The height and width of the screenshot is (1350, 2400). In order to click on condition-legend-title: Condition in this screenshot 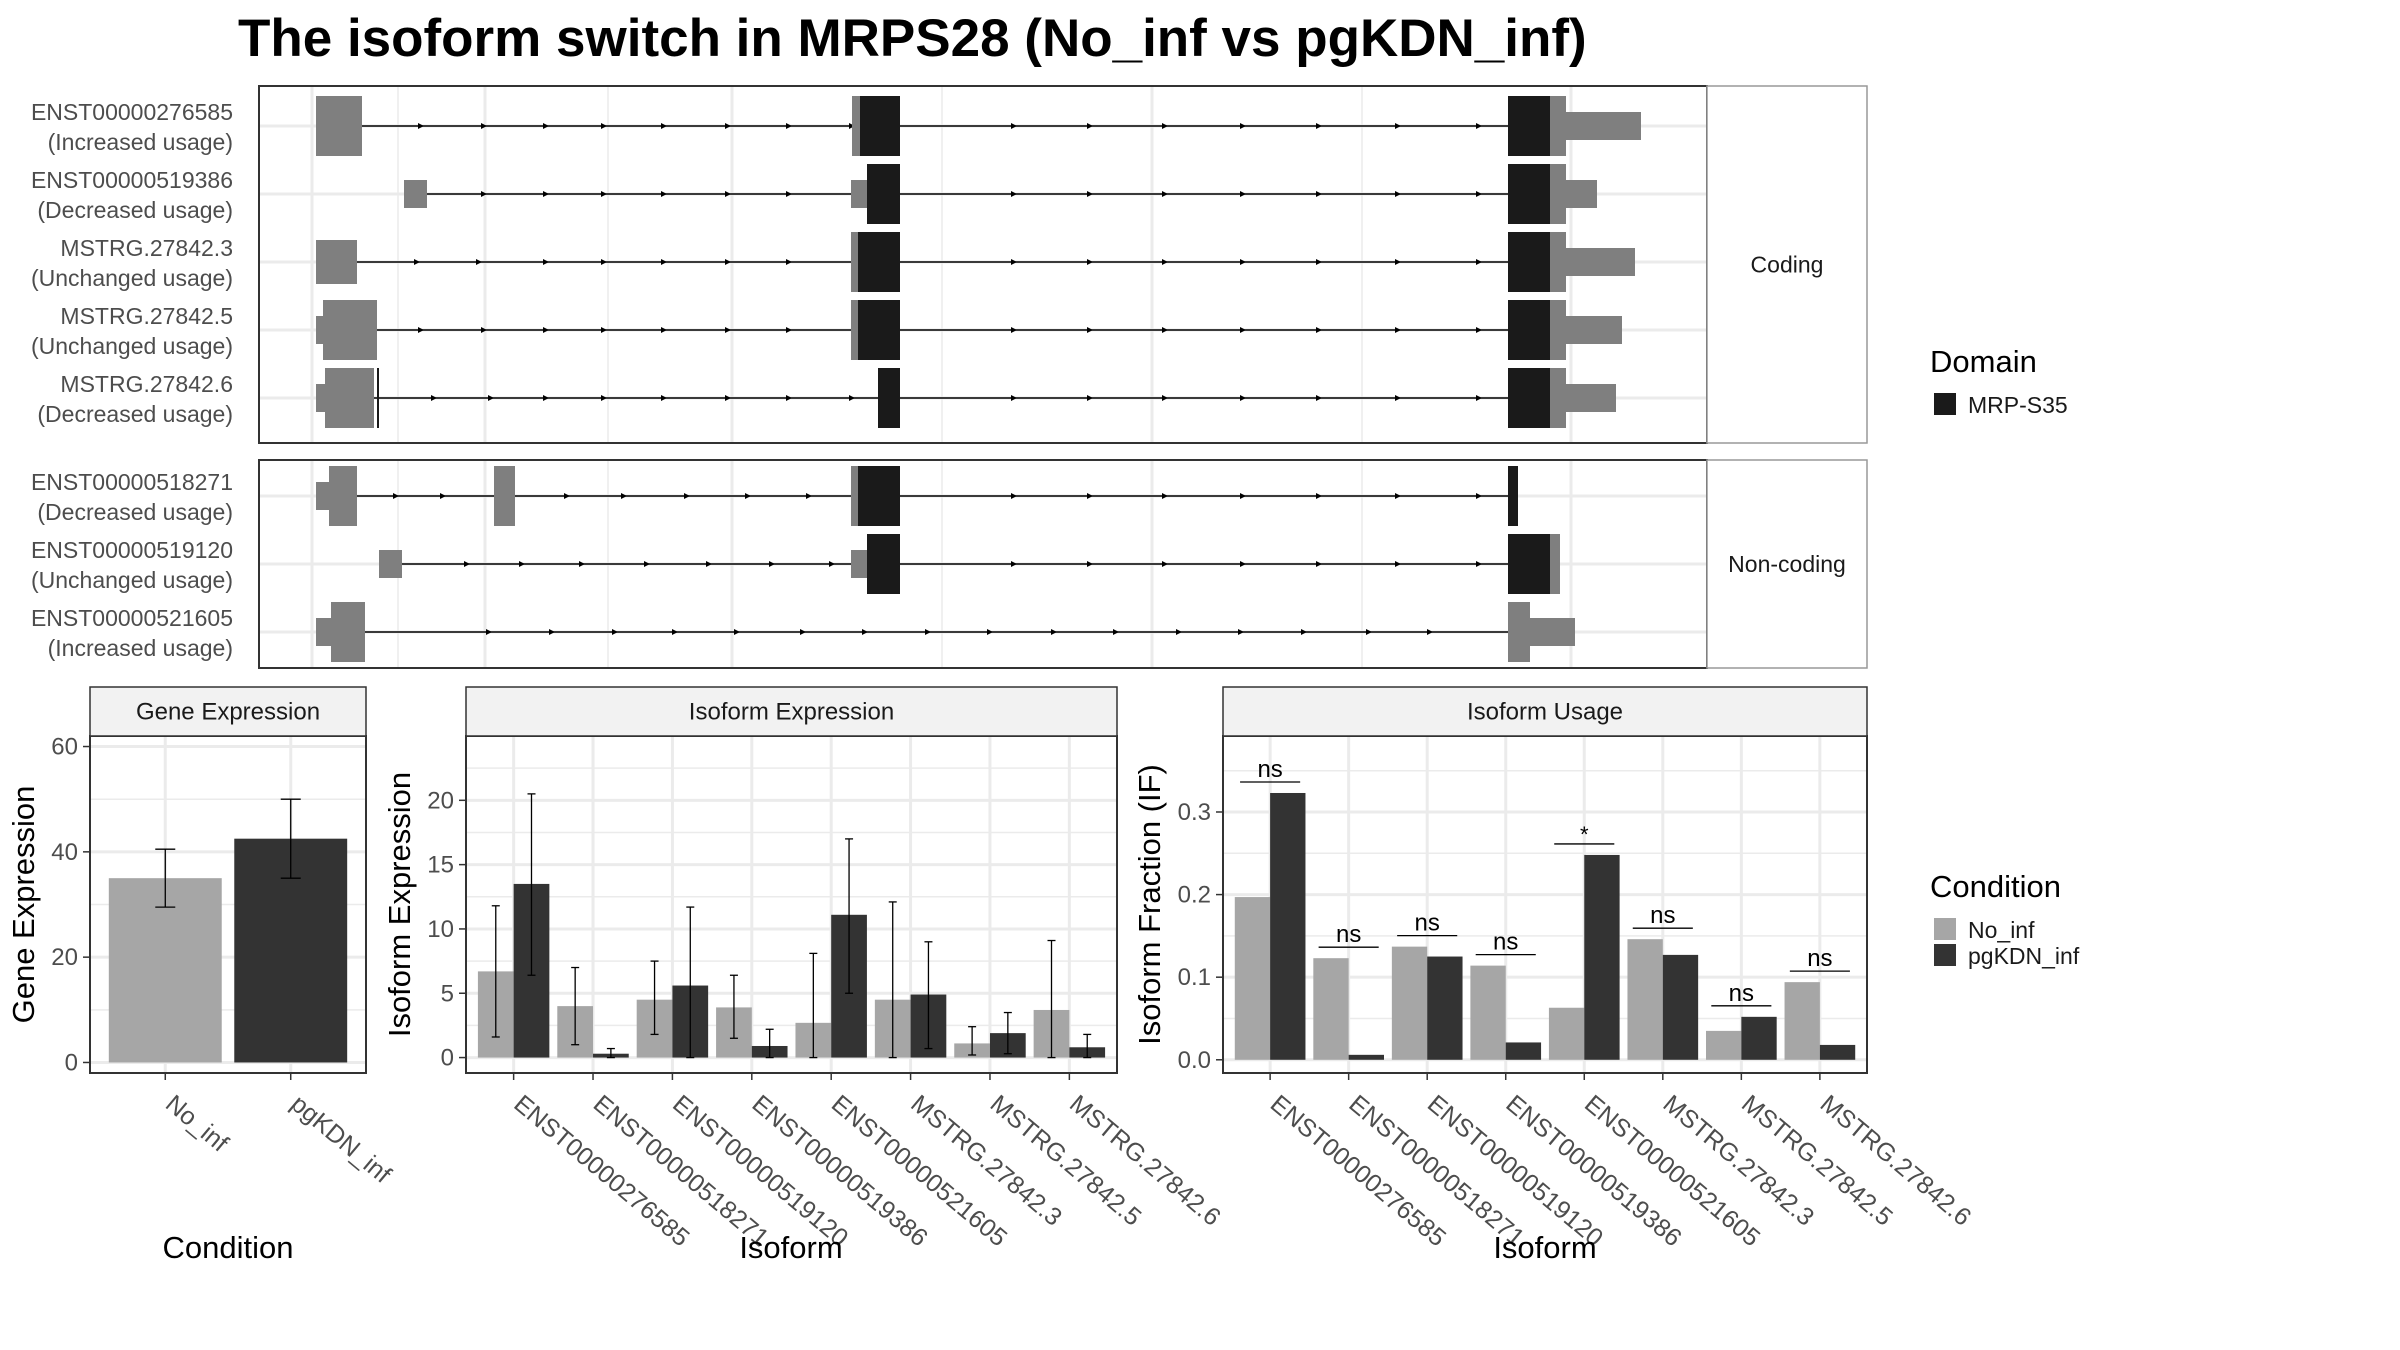, I will do `click(1995, 886)`.